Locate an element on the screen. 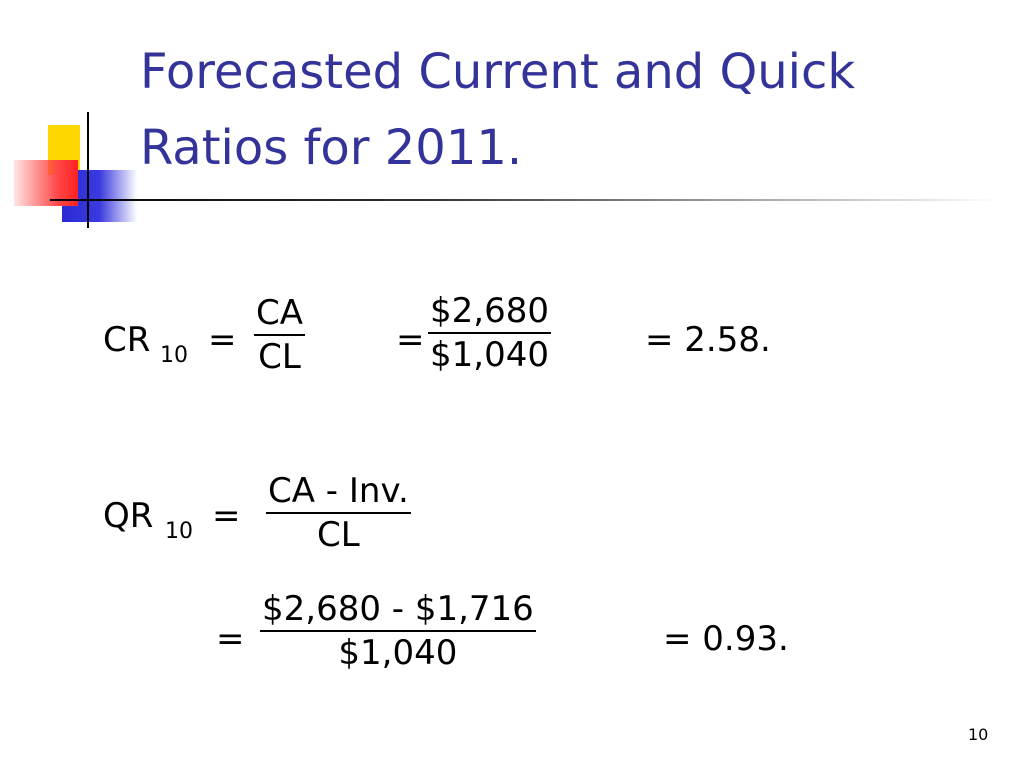 The image size is (1024, 768). figures-fraction: $2,680 $1,040 is located at coordinates (489, 333).